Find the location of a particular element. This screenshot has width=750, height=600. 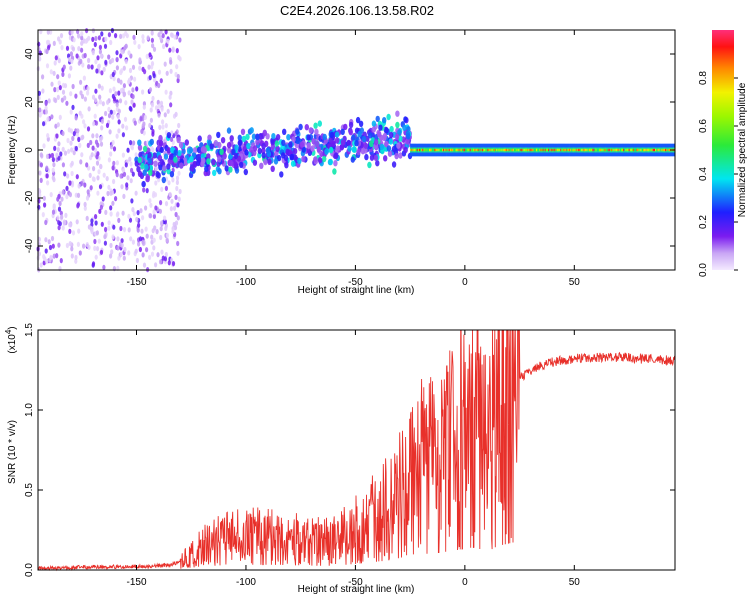

spectrogram-y-tick-label: -20 is located at coordinates (29, 197).